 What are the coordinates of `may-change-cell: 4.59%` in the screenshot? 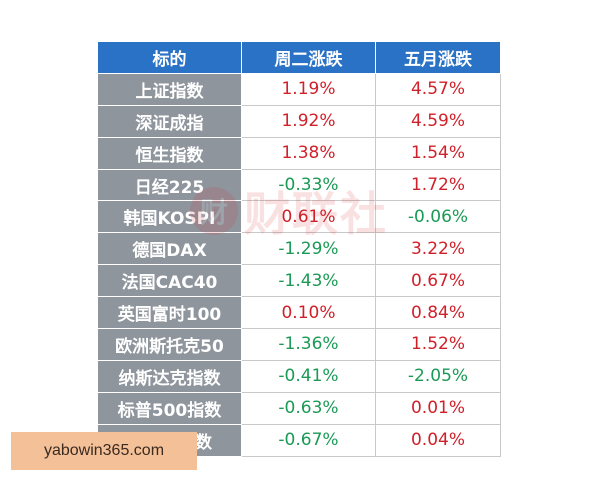 It's located at (438, 121).